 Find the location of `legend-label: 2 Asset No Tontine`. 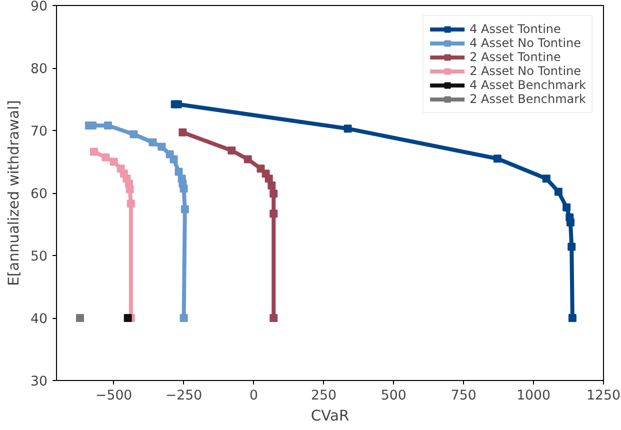

legend-label: 2 Asset No Tontine is located at coordinates (526, 71).